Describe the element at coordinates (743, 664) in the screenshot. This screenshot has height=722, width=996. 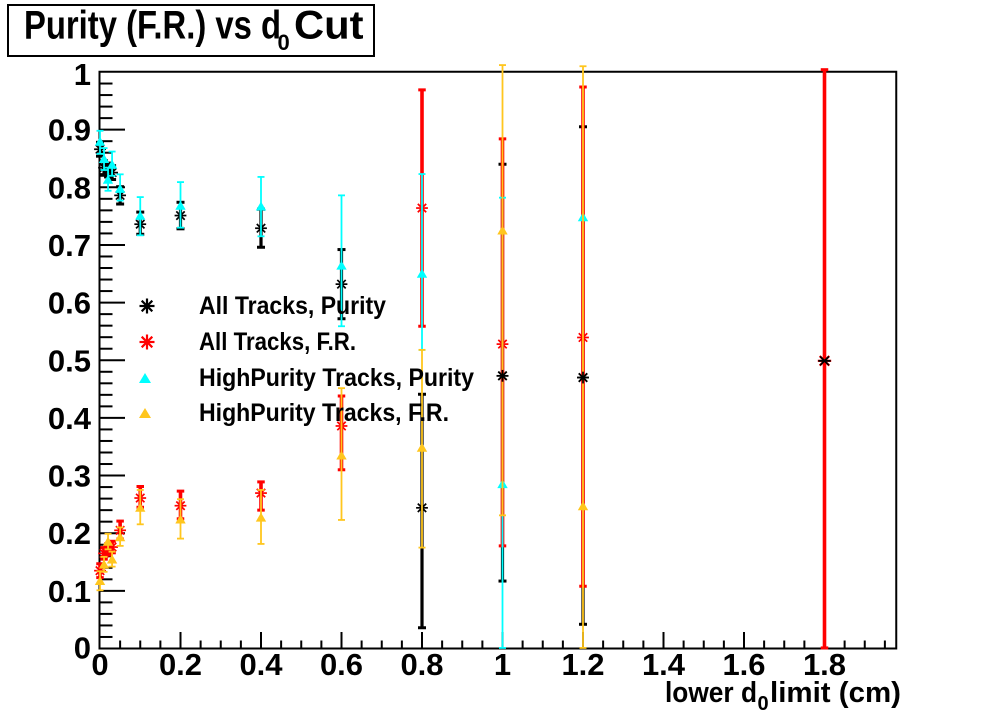
I see `svg-text: 1.6` at that location.